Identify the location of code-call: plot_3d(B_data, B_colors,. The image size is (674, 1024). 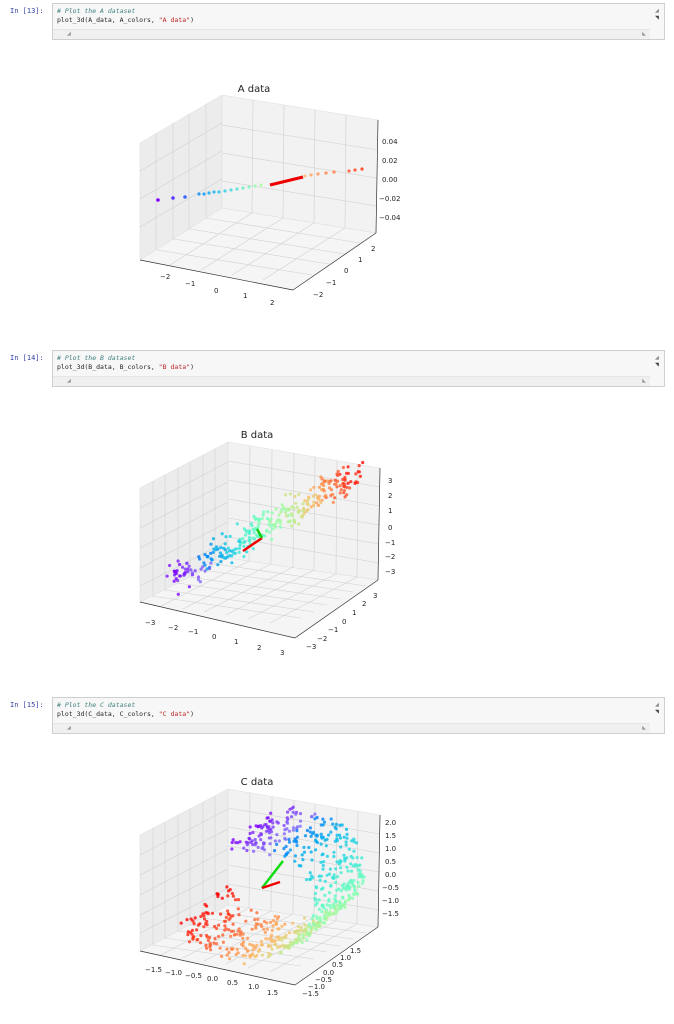
(108, 367).